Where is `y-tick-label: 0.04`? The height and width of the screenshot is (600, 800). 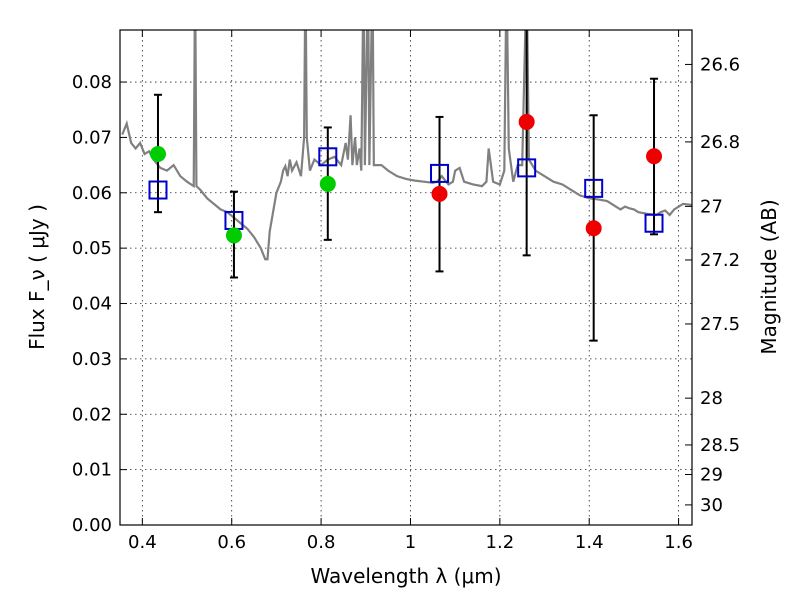 y-tick-label: 0.04 is located at coordinates (92, 304).